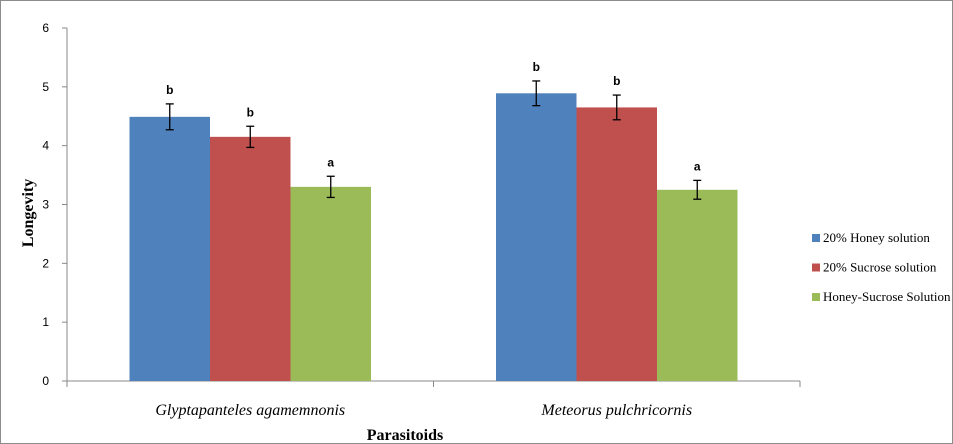 This screenshot has height=444, width=953. What do you see at coordinates (28, 213) in the screenshot?
I see `y-axis-title: Longevity` at bounding box center [28, 213].